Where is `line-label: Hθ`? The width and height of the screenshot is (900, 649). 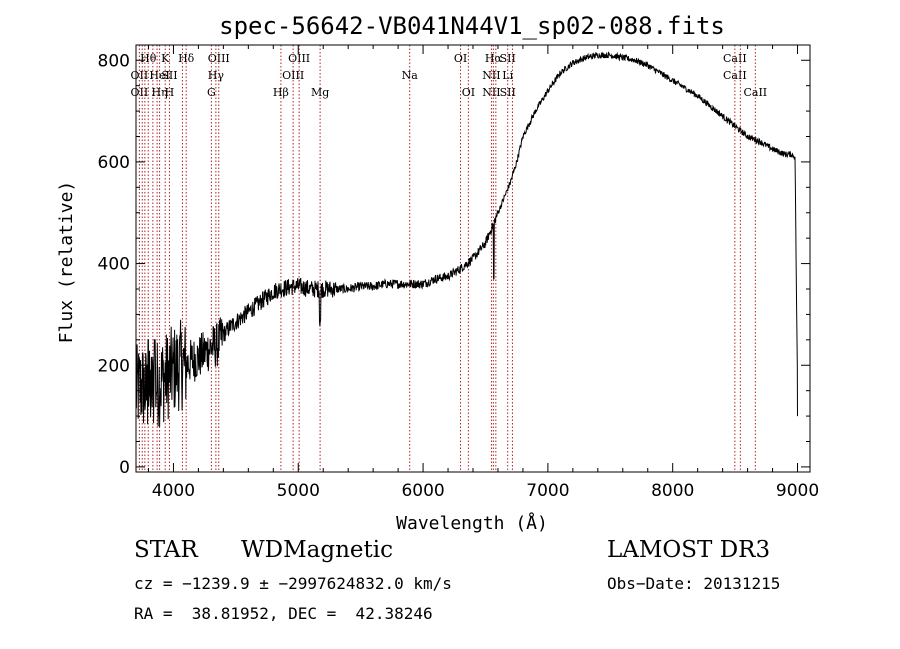 line-label: Hθ is located at coordinates (148, 58).